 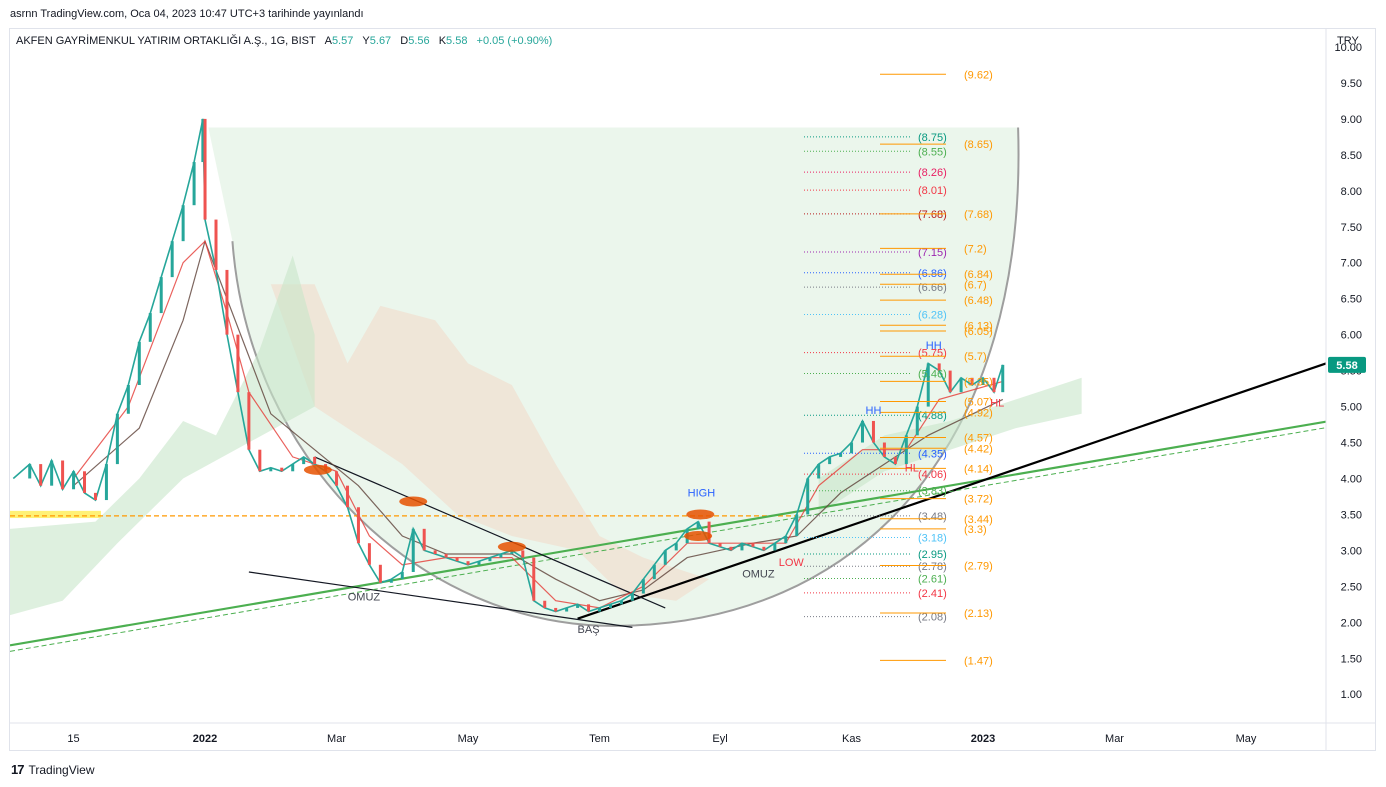 What do you see at coordinates (1114, 739) in the screenshot?
I see `x-tick-label: Mar` at bounding box center [1114, 739].